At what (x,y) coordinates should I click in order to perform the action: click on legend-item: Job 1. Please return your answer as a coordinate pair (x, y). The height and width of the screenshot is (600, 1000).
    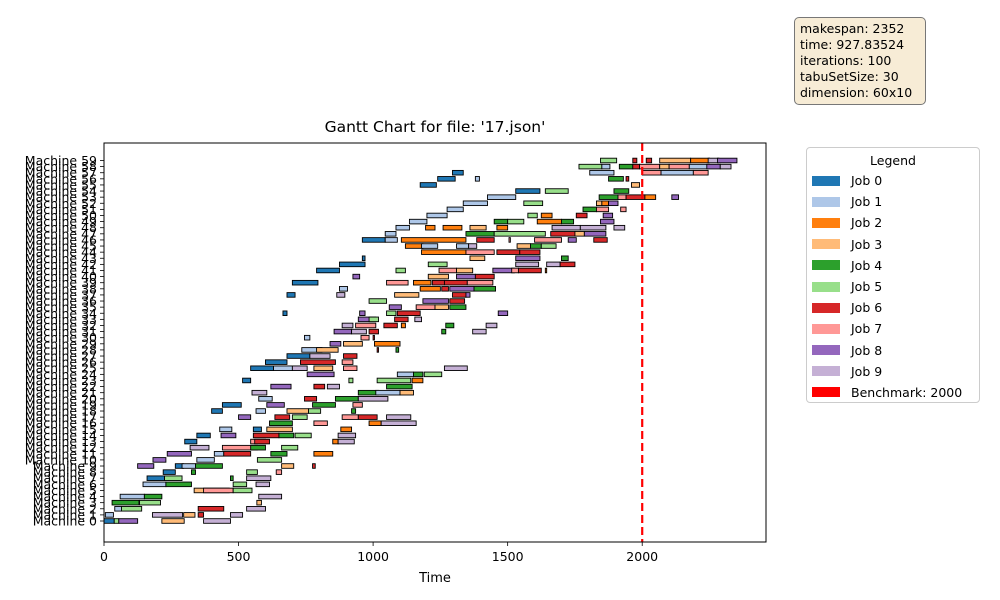
    Looking at the image, I should click on (893, 201).